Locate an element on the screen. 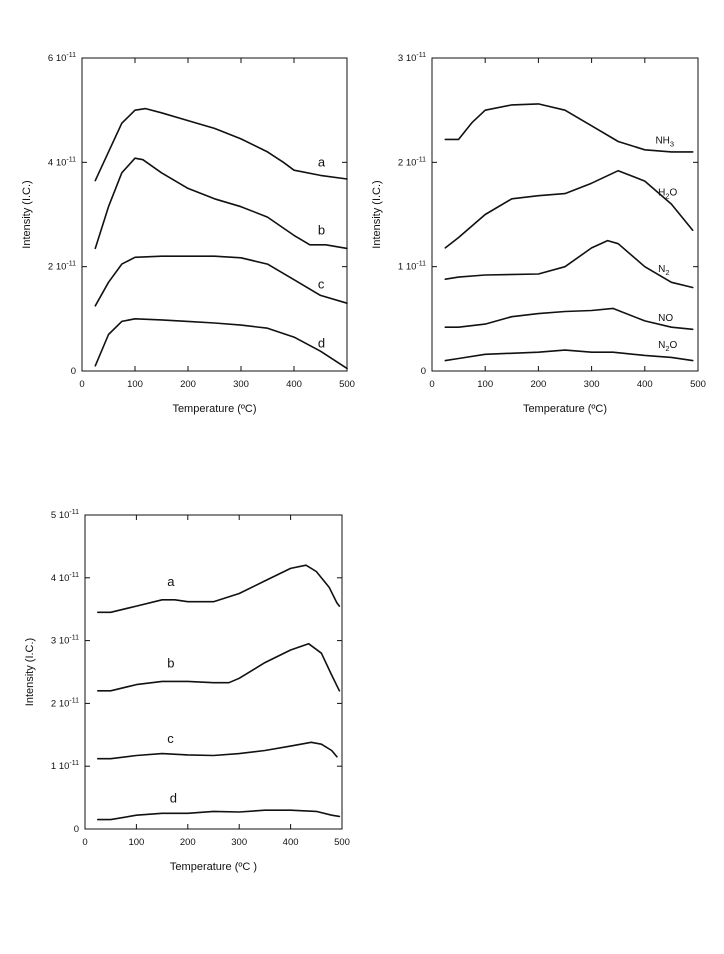 This screenshot has width=724, height=954. series-label-text: H is located at coordinates (661, 193).